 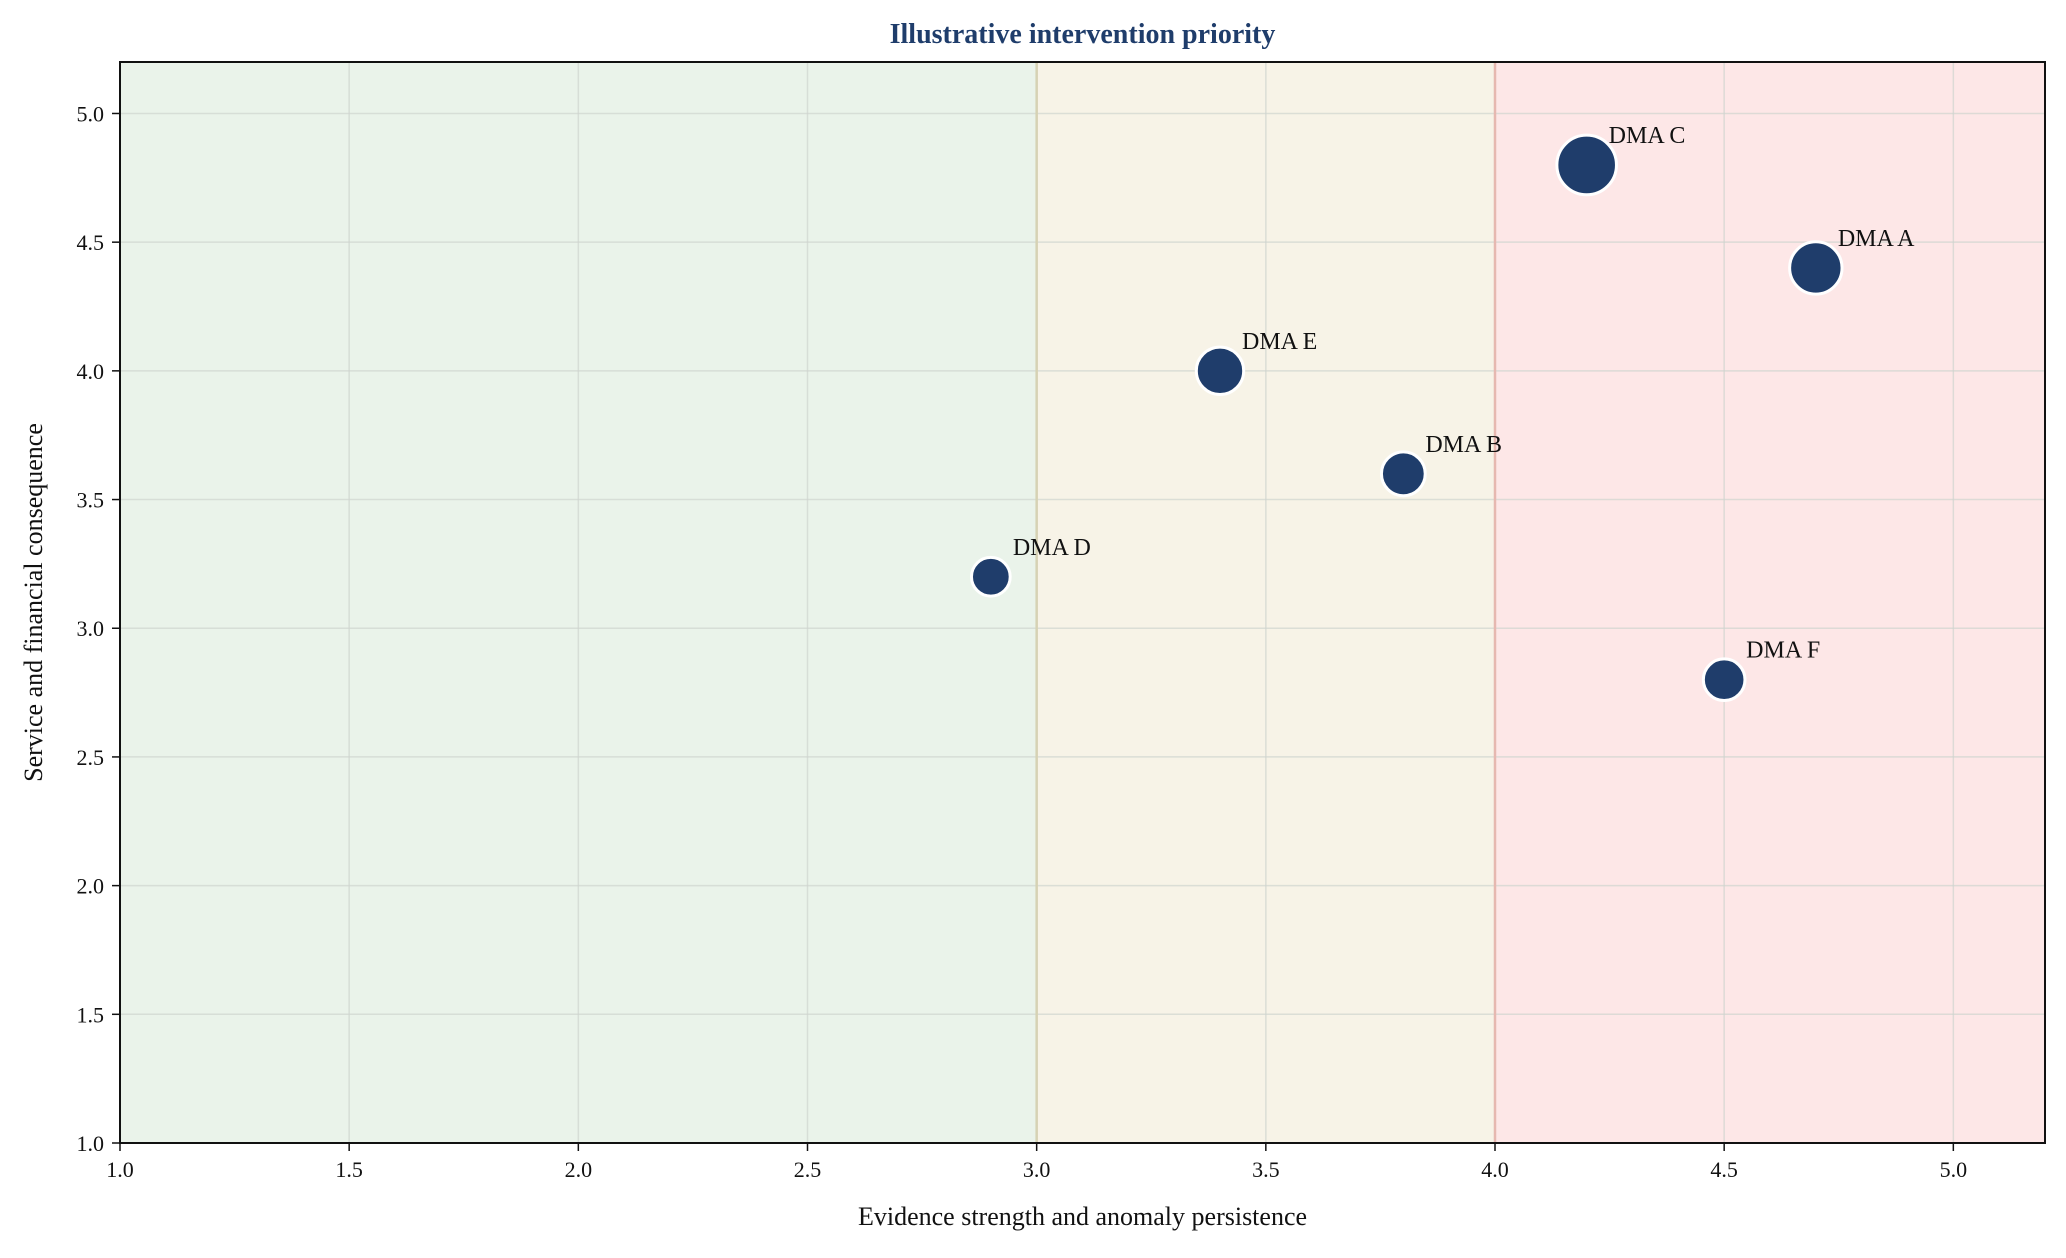 I want to click on x-tick-label: 1.5, so click(x=349, y=1169).